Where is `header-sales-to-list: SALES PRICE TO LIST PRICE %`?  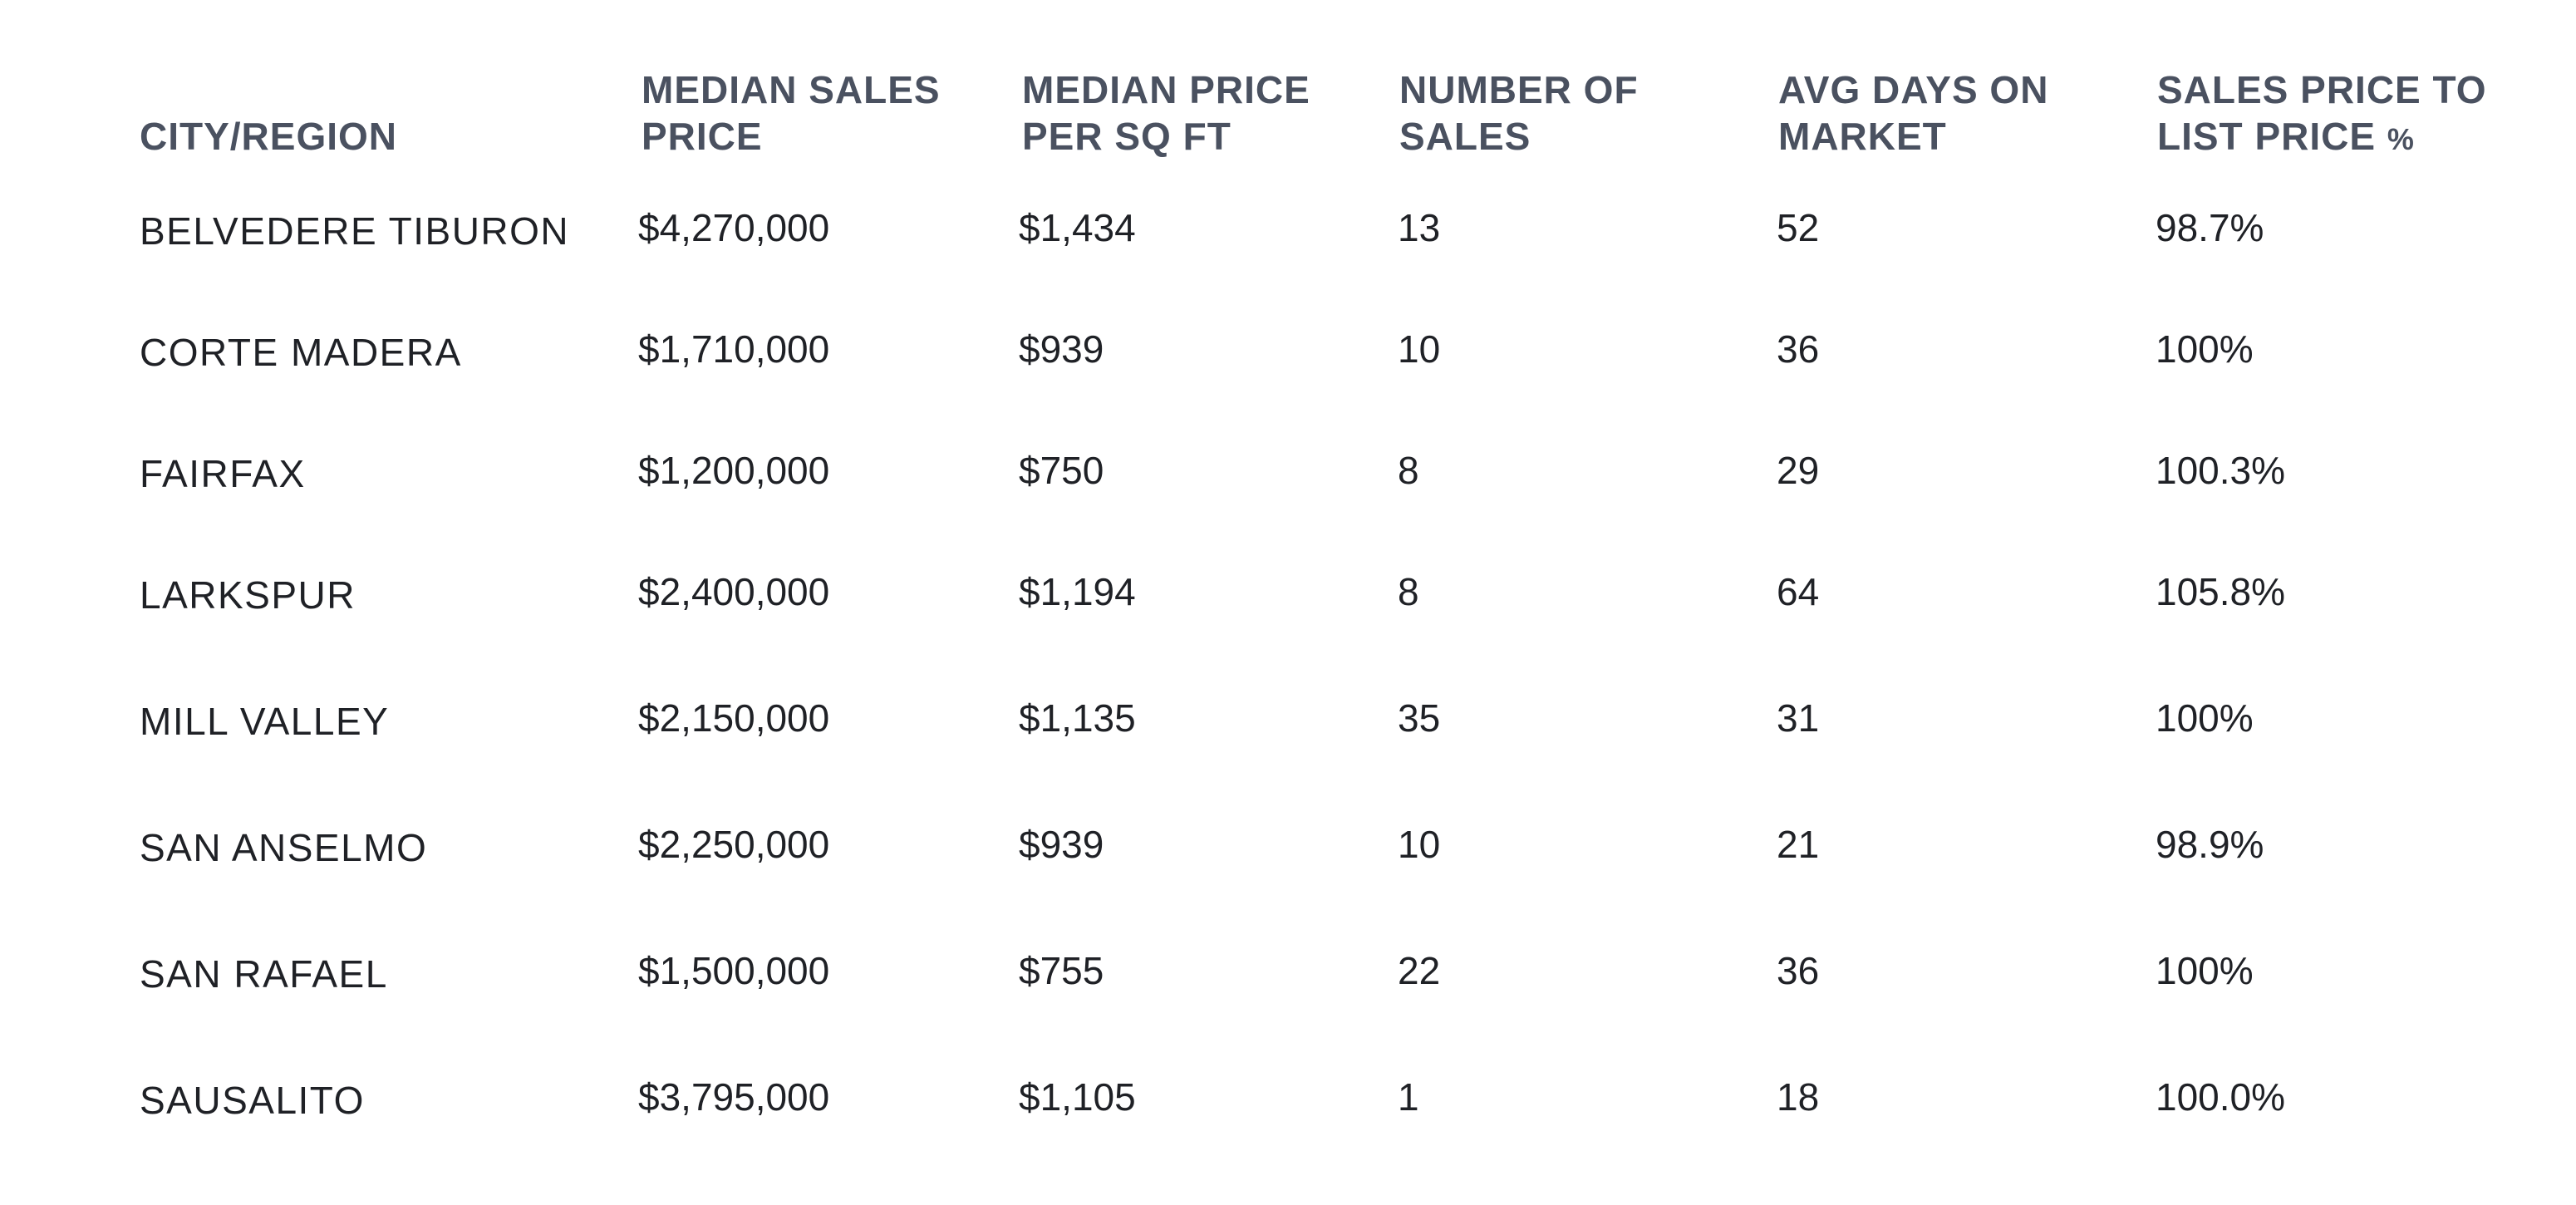 header-sales-to-list: SALES PRICE TO LIST PRICE % is located at coordinates (2322, 114).